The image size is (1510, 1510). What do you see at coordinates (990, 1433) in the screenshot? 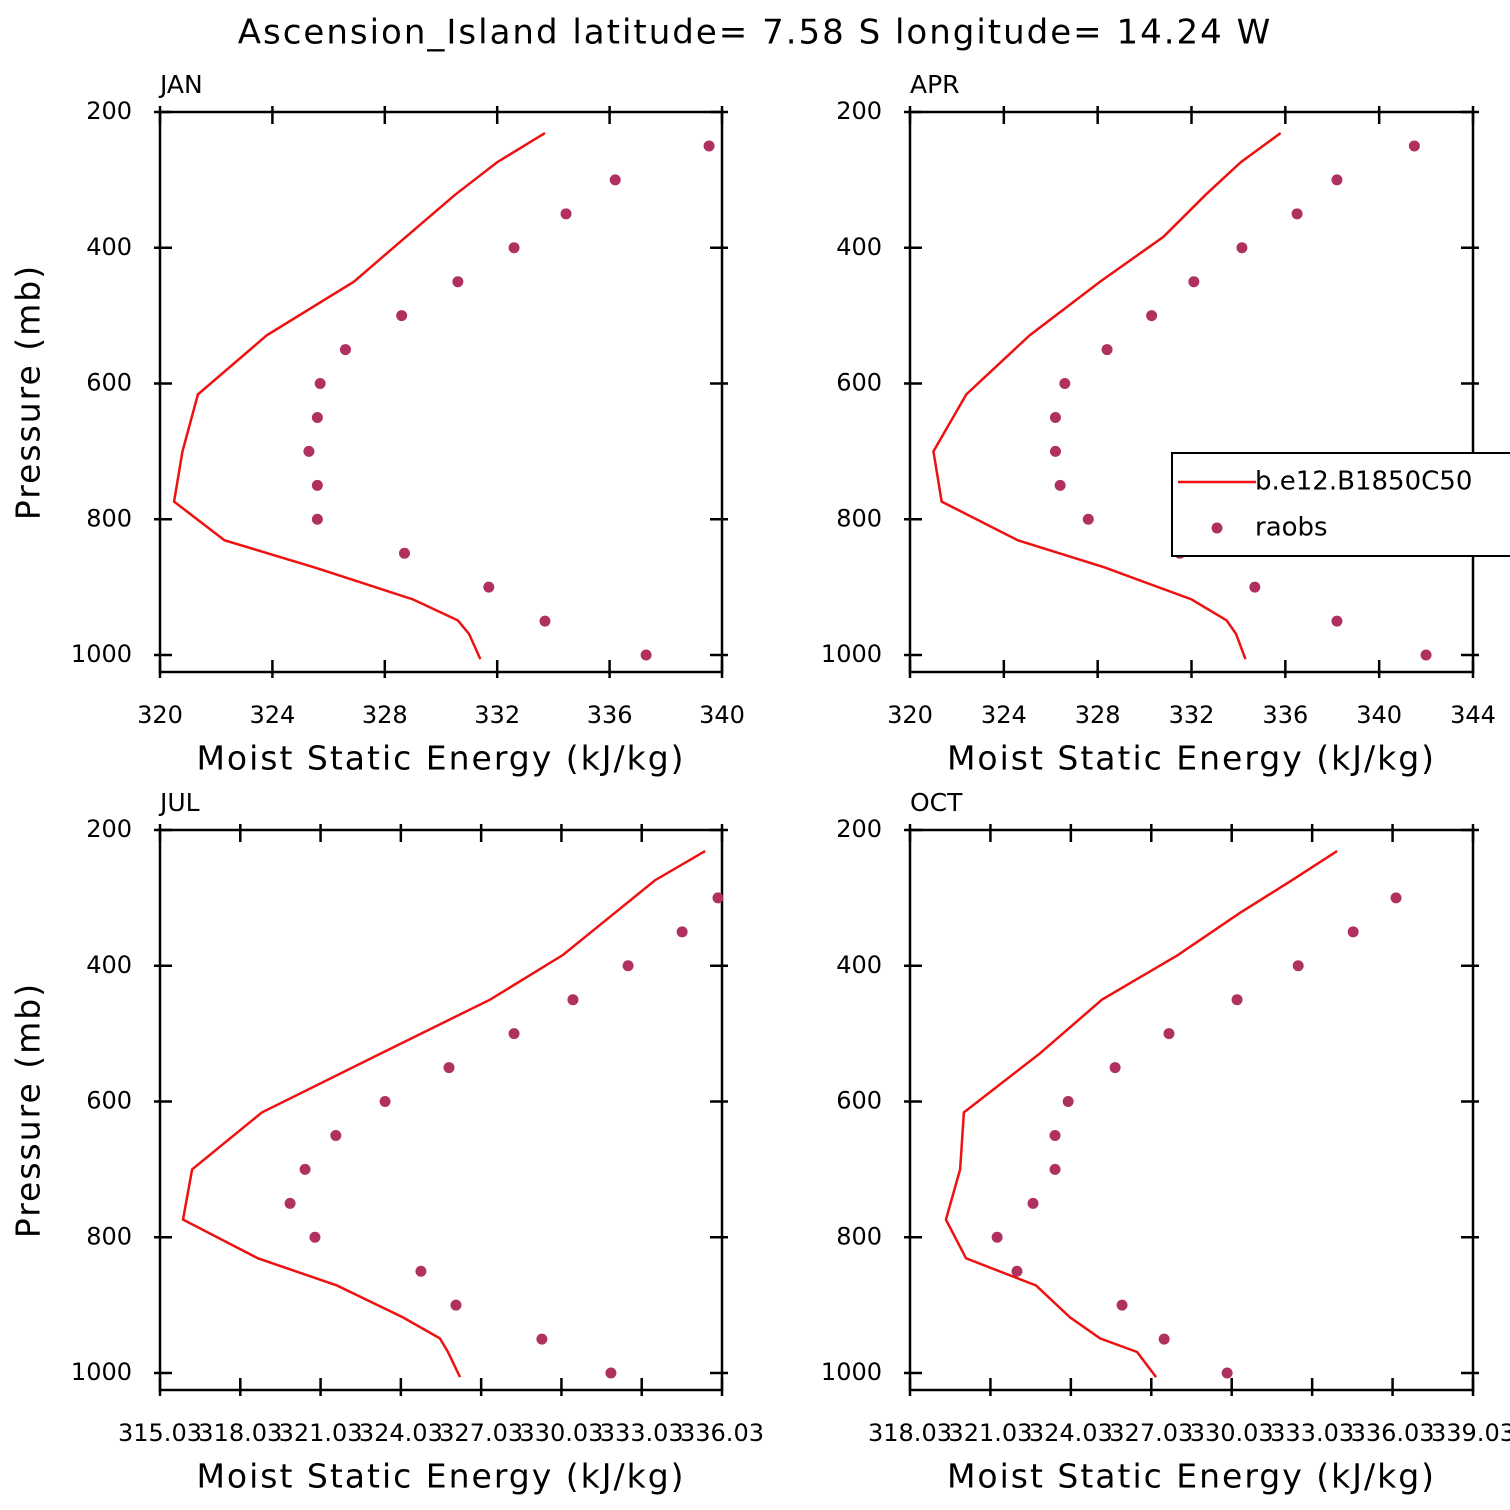
I see `x-tick-label: 321.03` at bounding box center [990, 1433].